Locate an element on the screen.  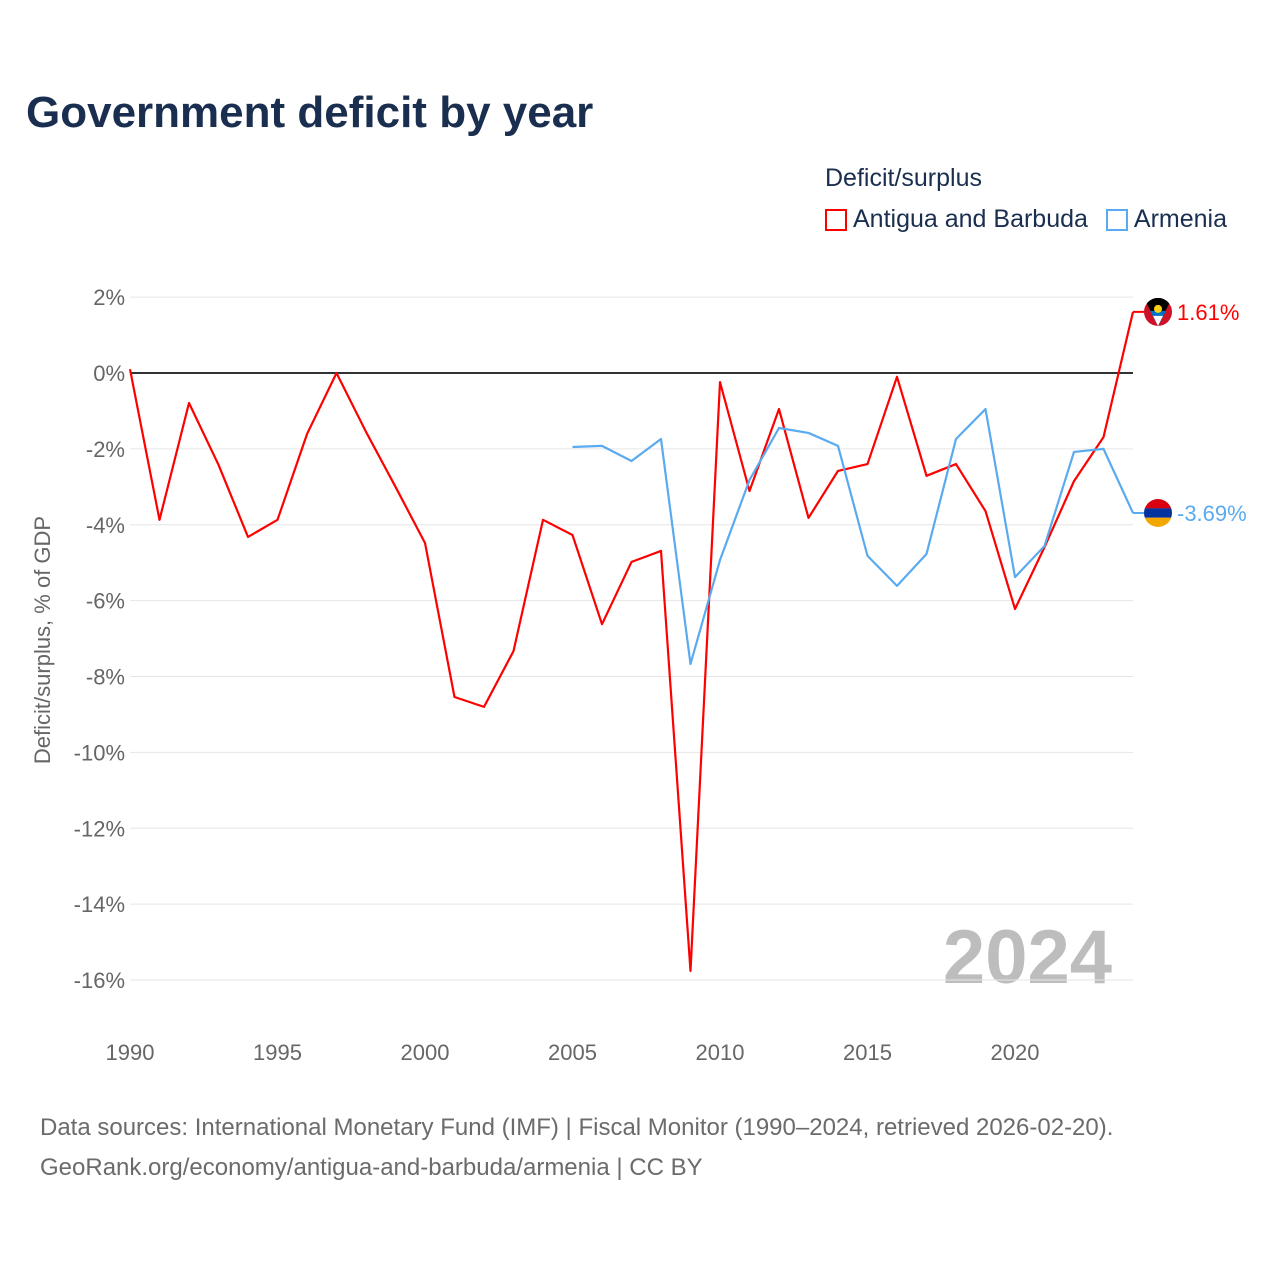
end-value-label: -3.69% is located at coordinates (1212, 513).